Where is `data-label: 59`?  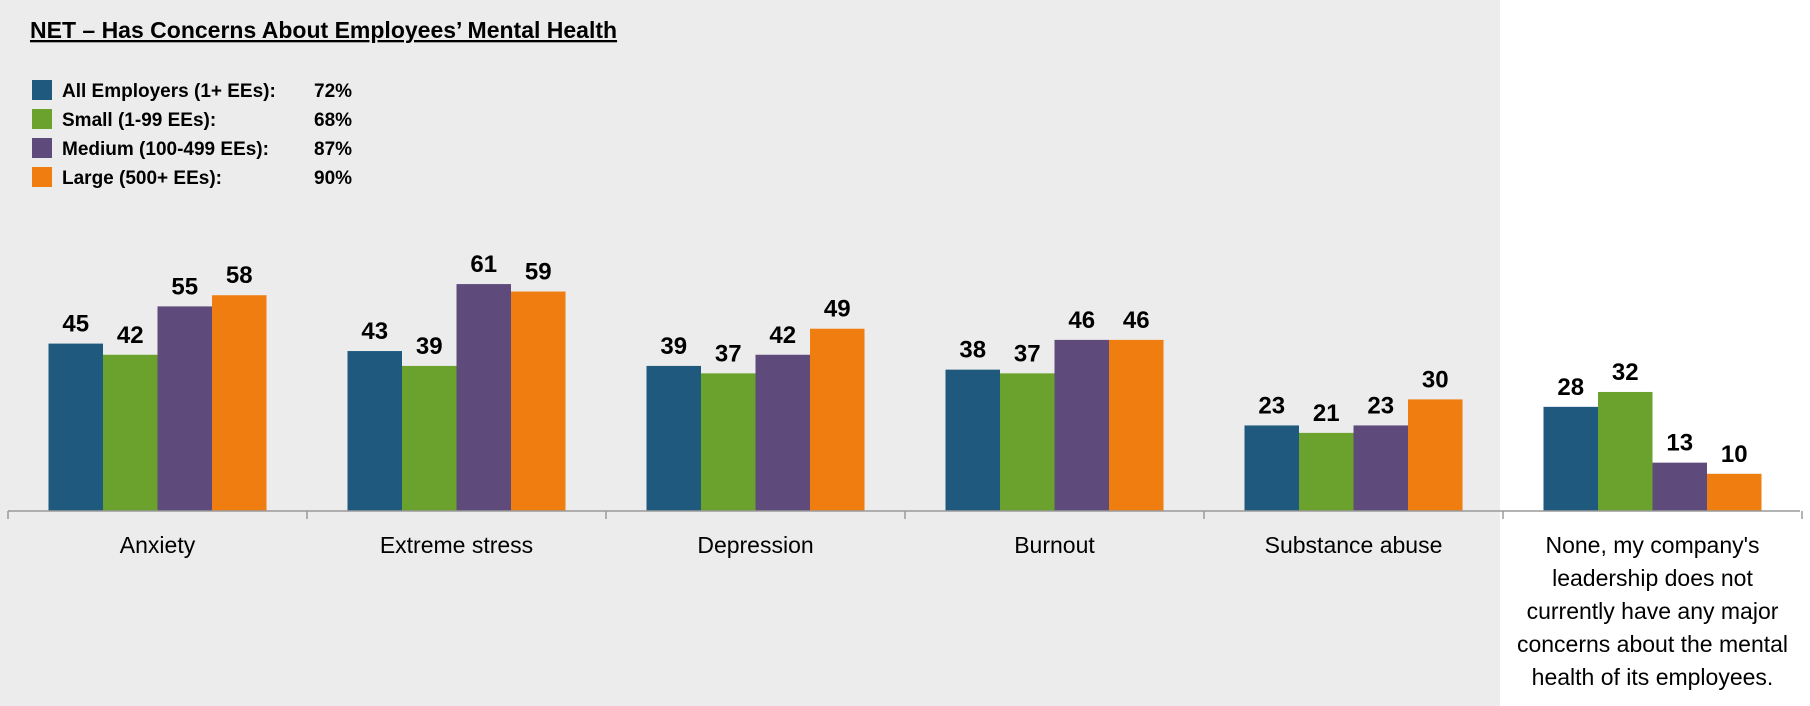 data-label: 59 is located at coordinates (538, 272).